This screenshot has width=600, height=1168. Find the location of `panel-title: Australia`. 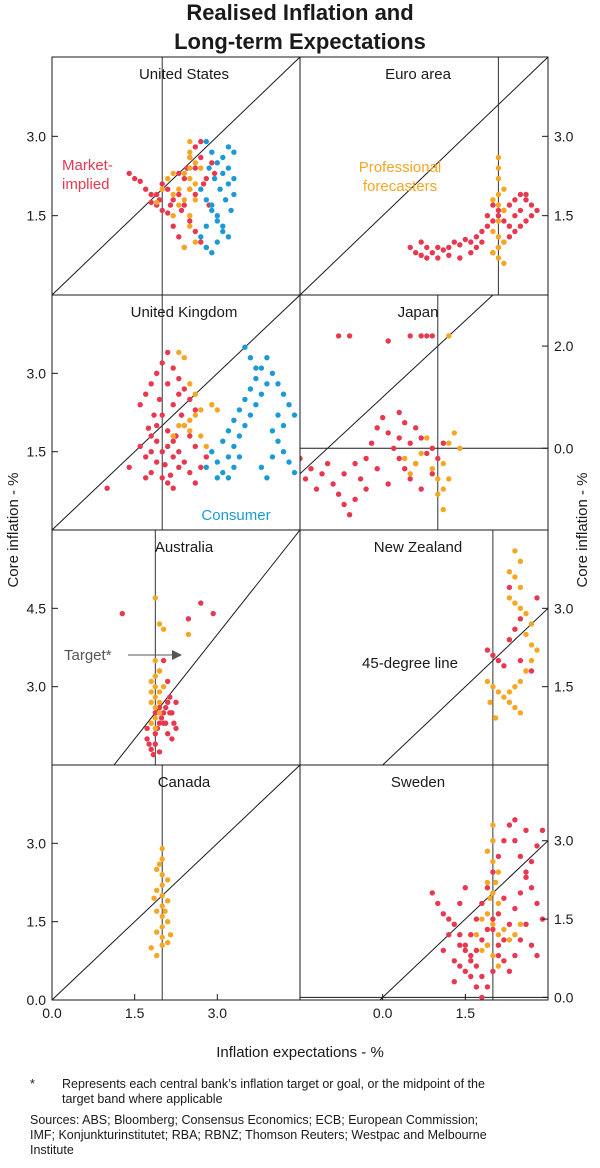

panel-title: Australia is located at coordinates (184, 547).